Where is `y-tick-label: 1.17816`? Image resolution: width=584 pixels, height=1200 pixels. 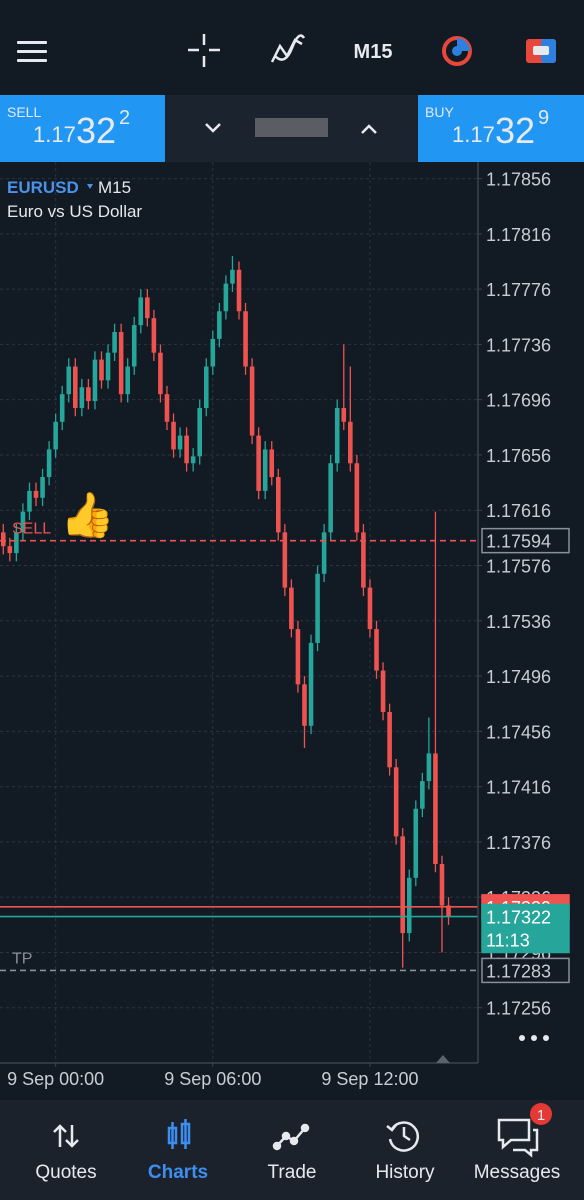
y-tick-label: 1.17816 is located at coordinates (518, 235).